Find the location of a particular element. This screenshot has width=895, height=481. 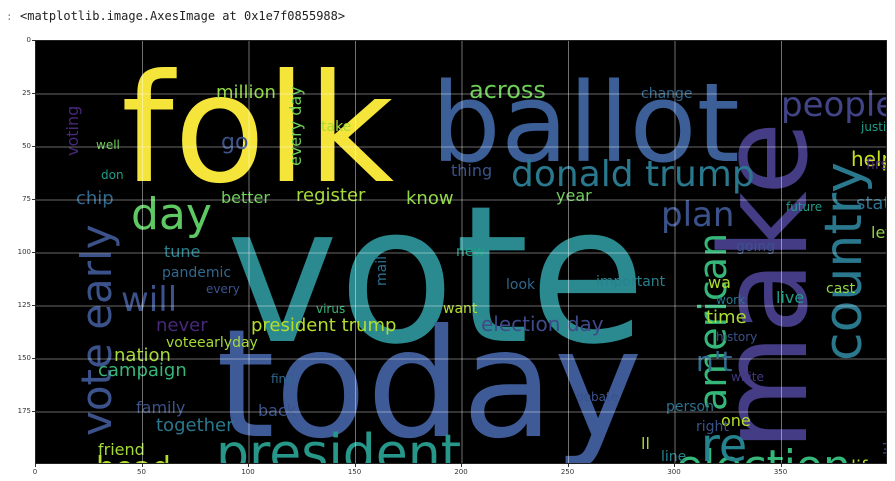

word-cloud-word: will is located at coordinates (149, 300).